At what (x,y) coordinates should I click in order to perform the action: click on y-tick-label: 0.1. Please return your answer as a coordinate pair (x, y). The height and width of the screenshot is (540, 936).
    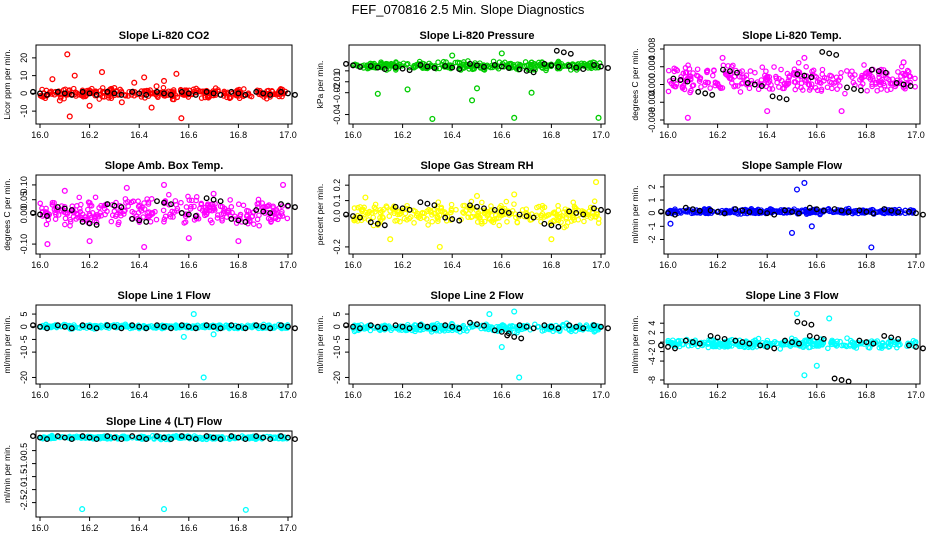
    Looking at the image, I should click on (337, 200).